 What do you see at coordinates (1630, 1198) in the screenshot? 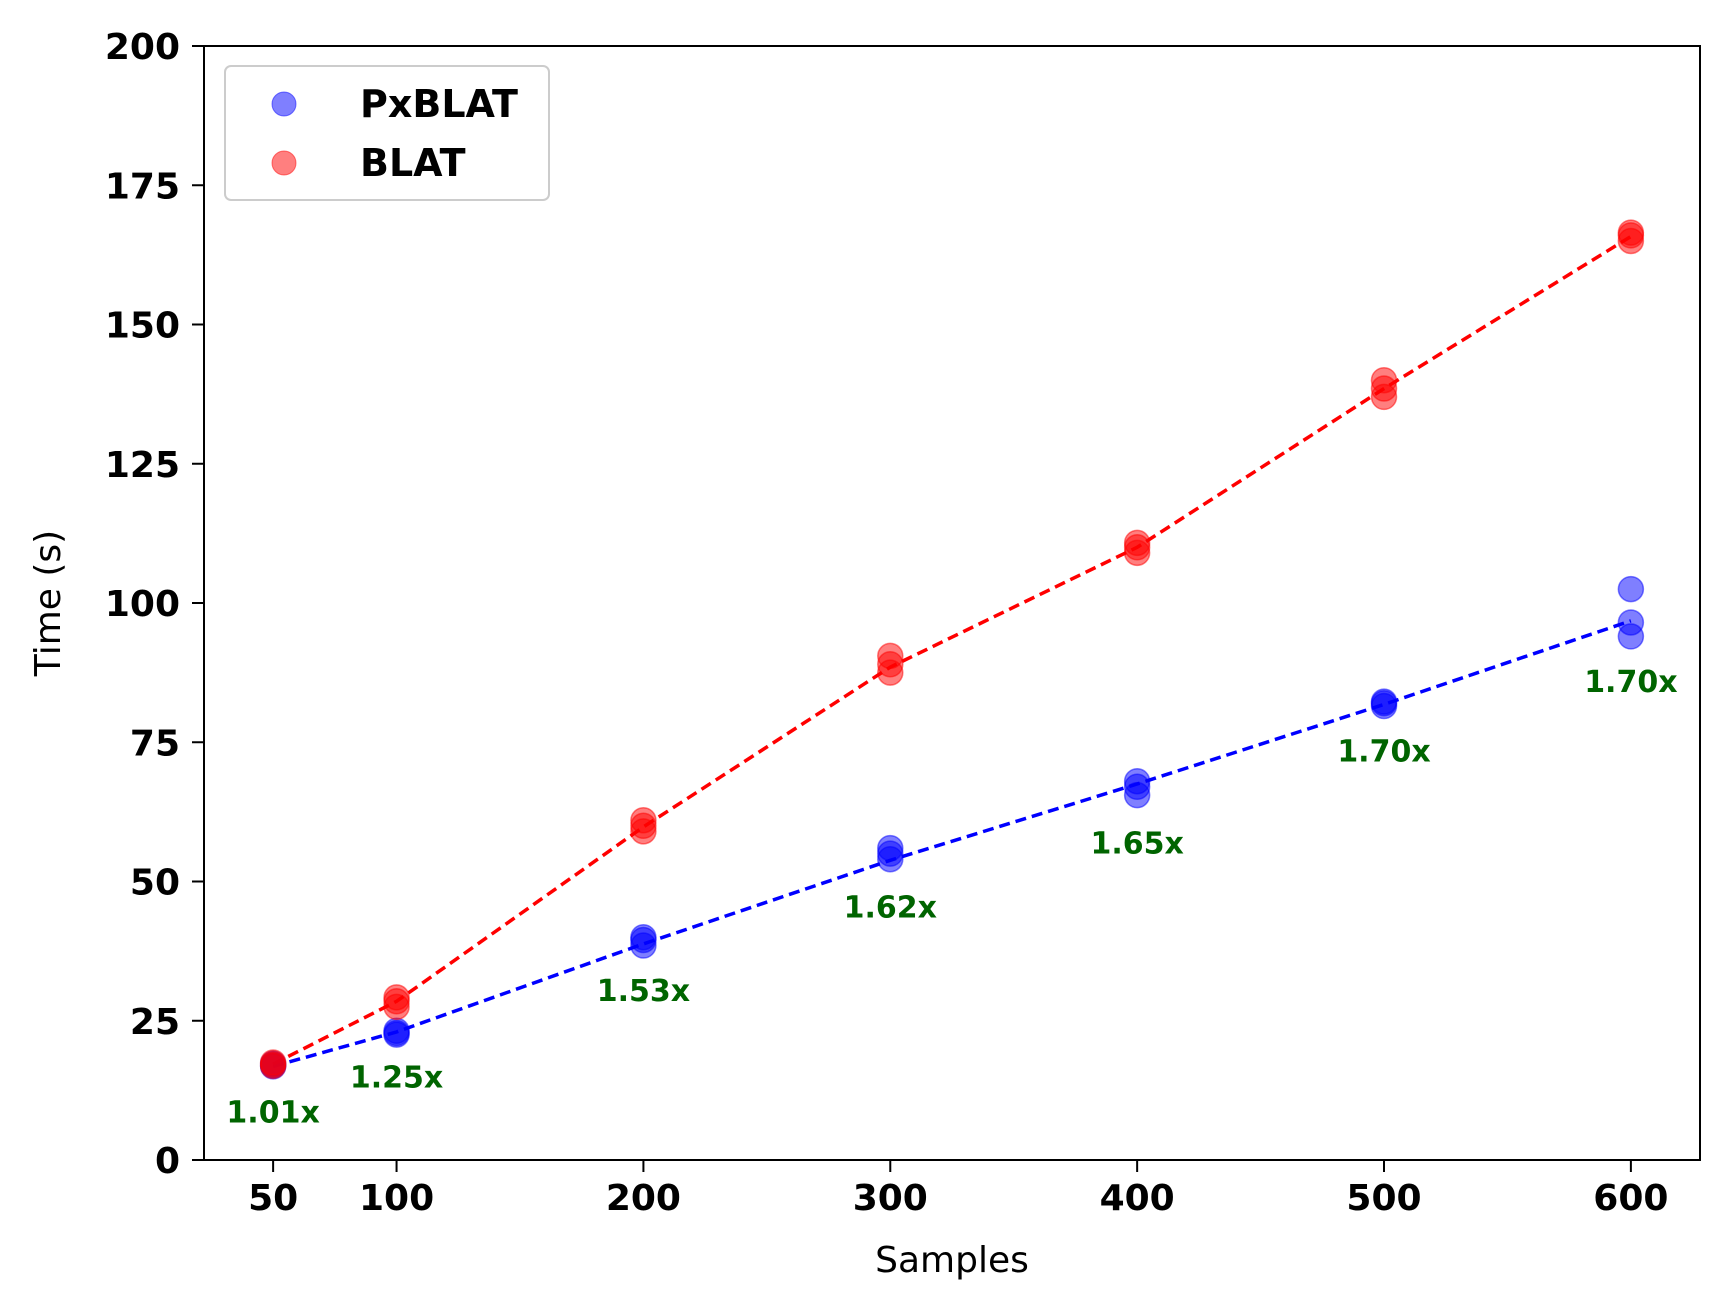
I see `x-tick-label: 600` at bounding box center [1630, 1198].